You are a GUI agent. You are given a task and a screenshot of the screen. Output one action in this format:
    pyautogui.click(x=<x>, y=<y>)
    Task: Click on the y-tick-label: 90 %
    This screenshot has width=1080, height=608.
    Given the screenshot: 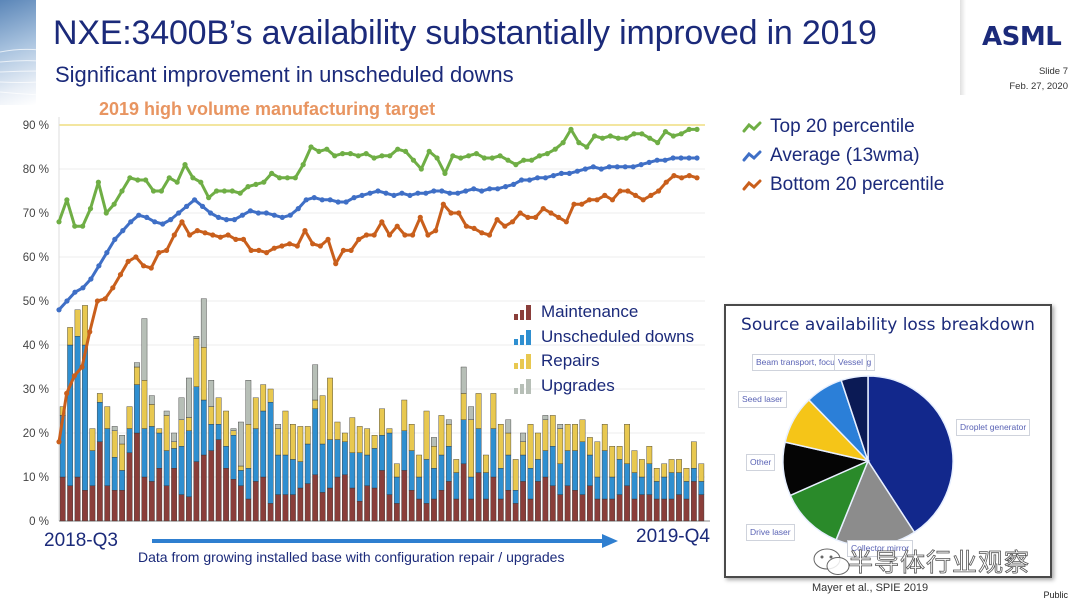 What is the action you would take?
    pyautogui.click(x=36, y=126)
    